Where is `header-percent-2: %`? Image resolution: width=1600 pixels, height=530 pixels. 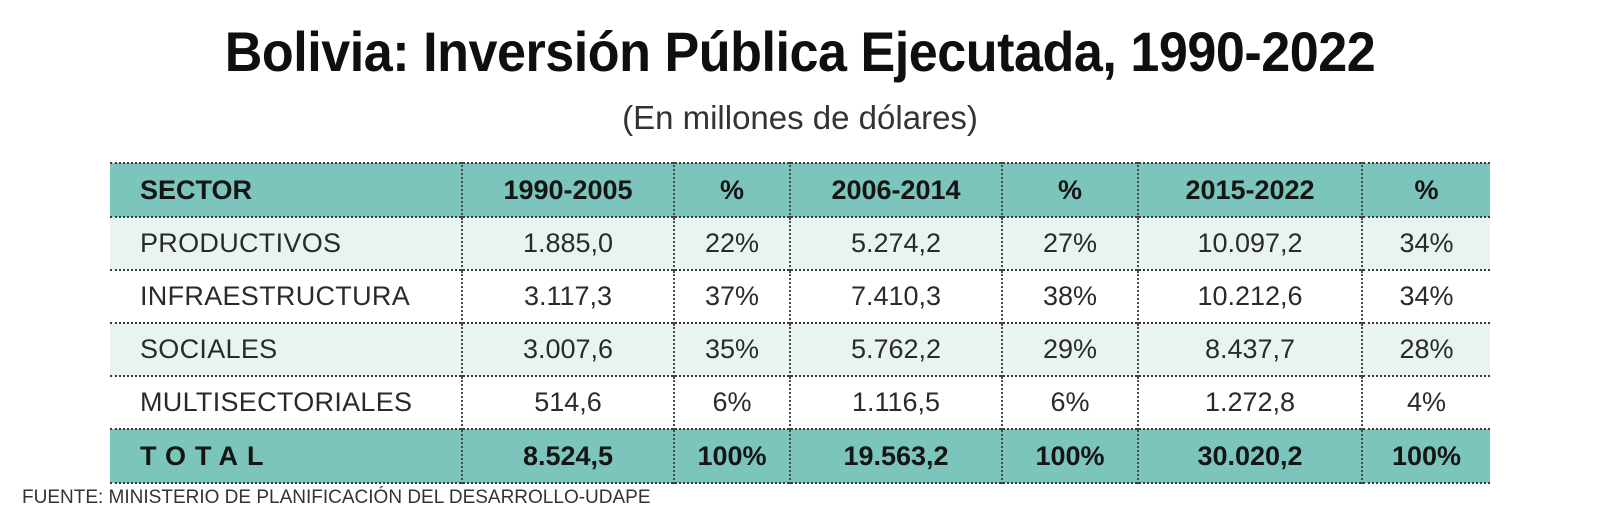 header-percent-2: % is located at coordinates (1070, 190).